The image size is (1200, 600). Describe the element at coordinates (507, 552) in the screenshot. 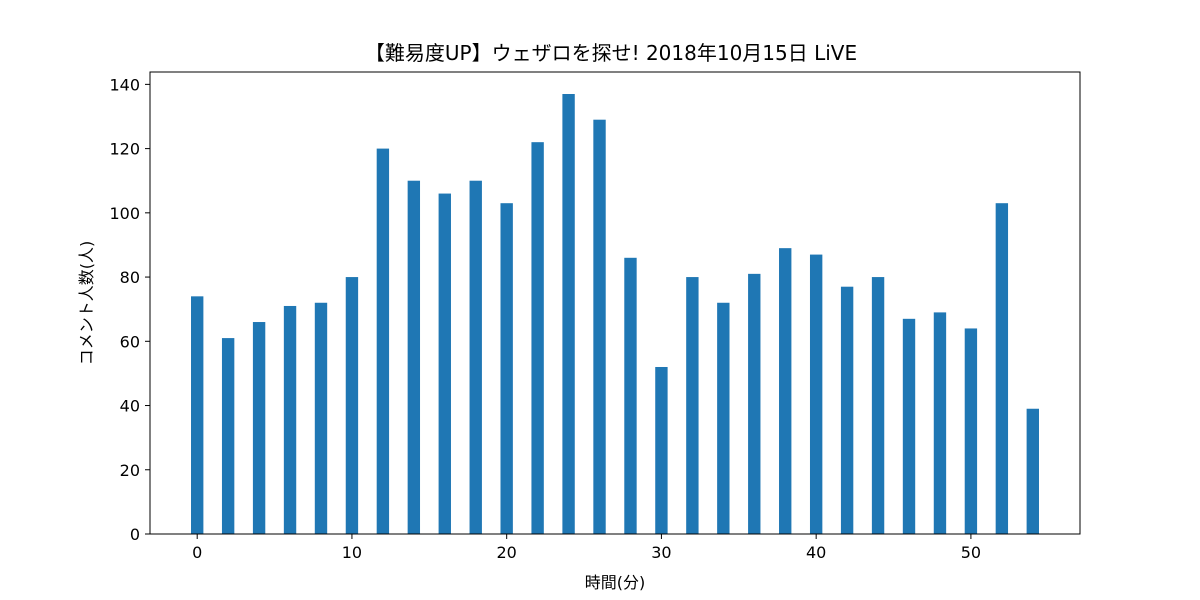

I see `x-tick-label: 20` at that location.